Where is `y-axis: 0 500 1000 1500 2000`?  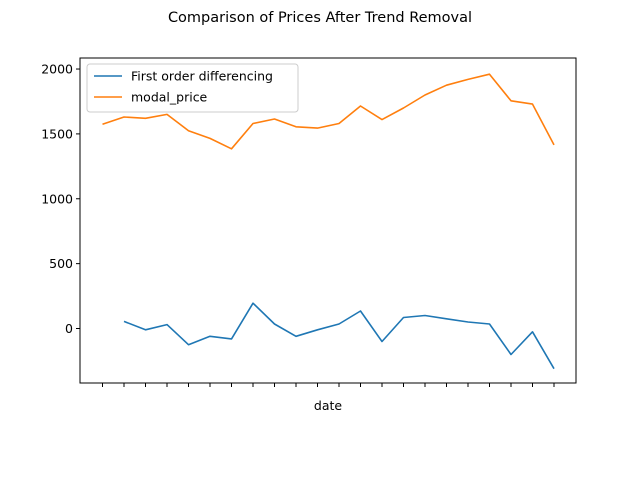 y-axis: 0 500 1000 1500 2000 is located at coordinates (60, 199).